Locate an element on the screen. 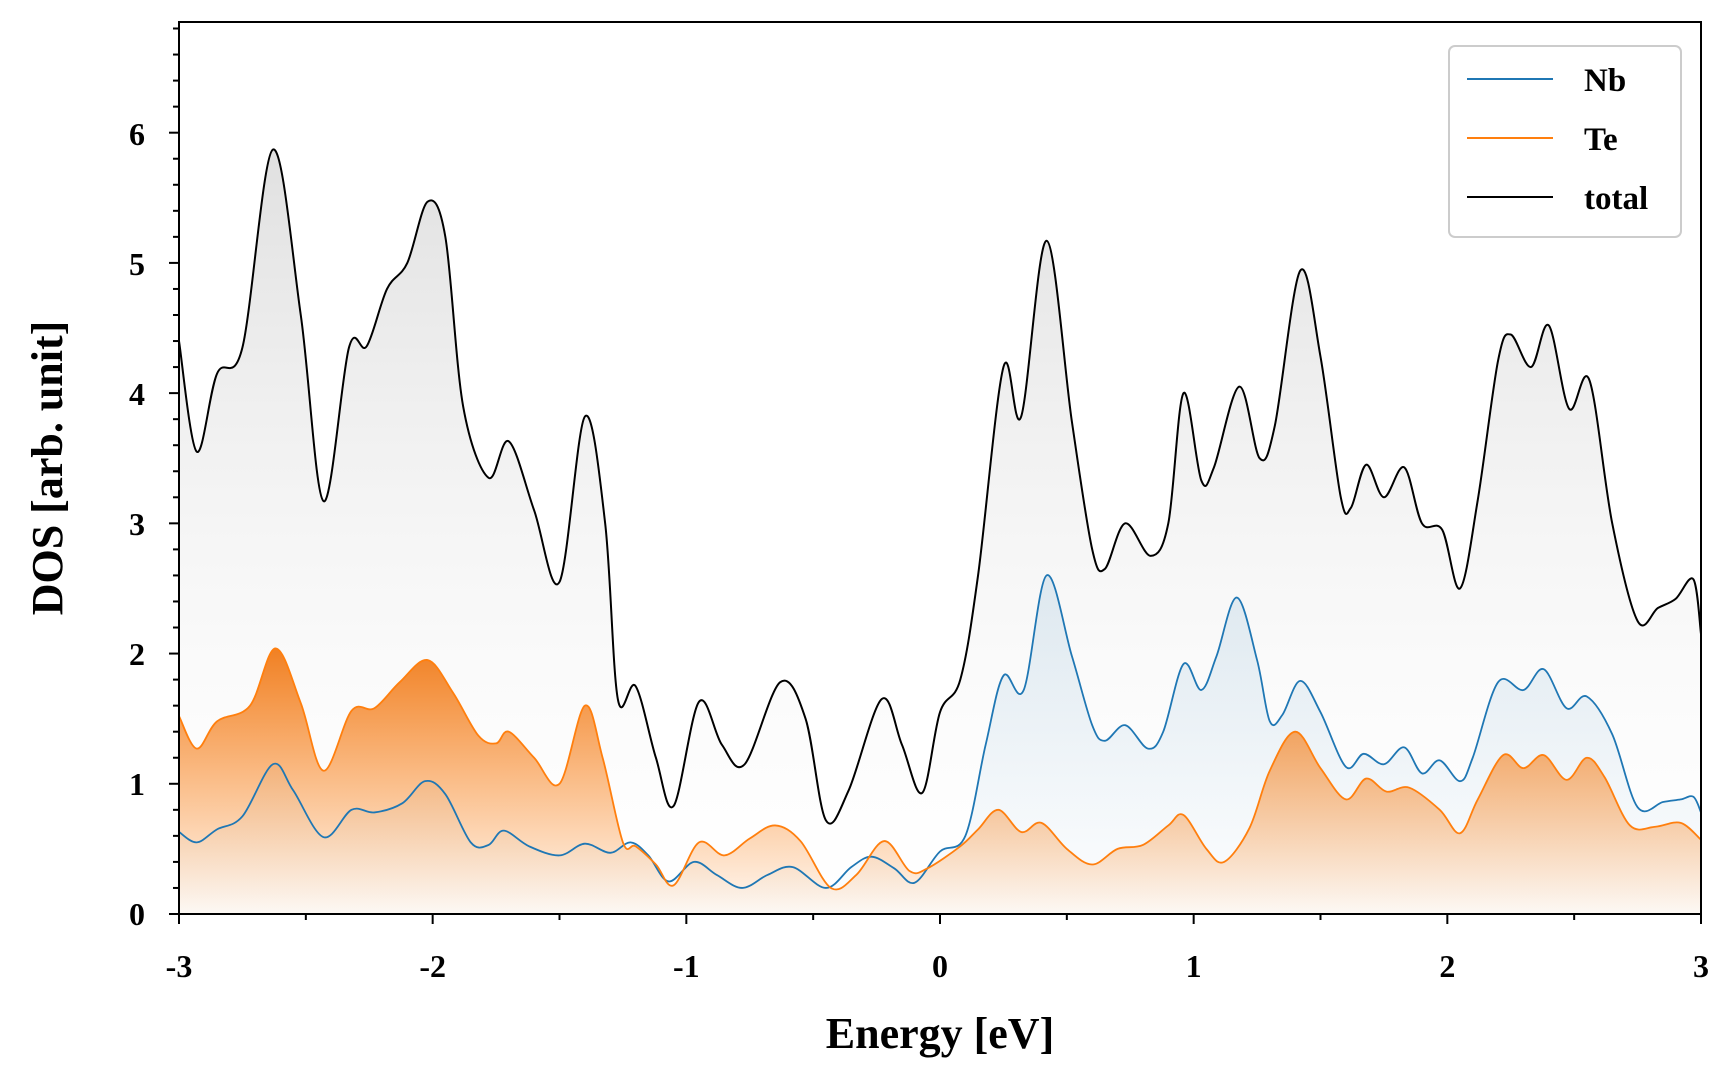 Image resolution: width=1728 pixels, height=1080 pixels. x-tick-label: 0 is located at coordinates (940, 966).